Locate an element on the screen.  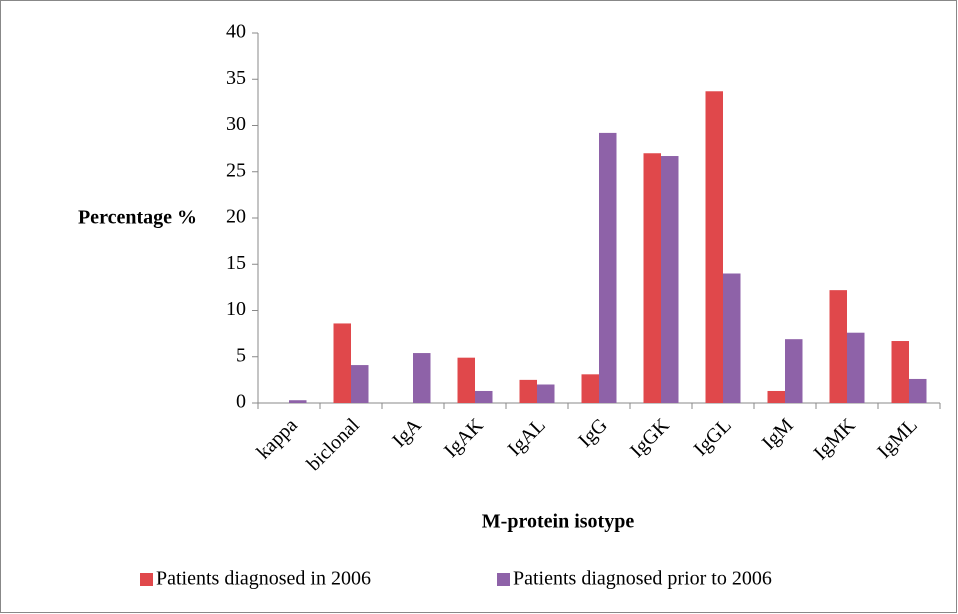
y-tick-label: 15 is located at coordinates (236, 263).